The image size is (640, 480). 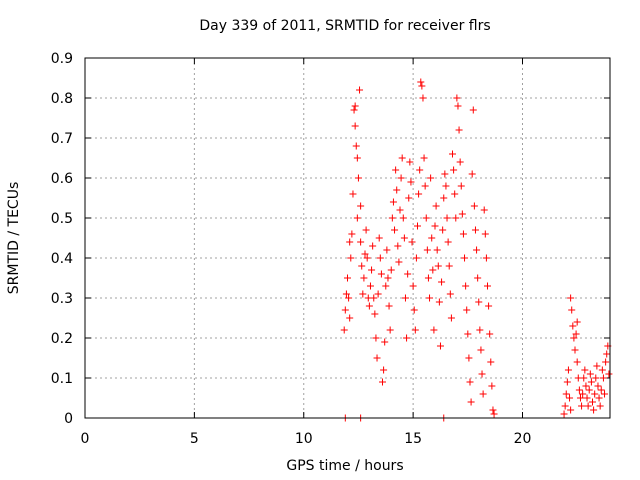 What do you see at coordinates (62, 139) in the screenshot?
I see `y-tick-label: 0.7` at bounding box center [62, 139].